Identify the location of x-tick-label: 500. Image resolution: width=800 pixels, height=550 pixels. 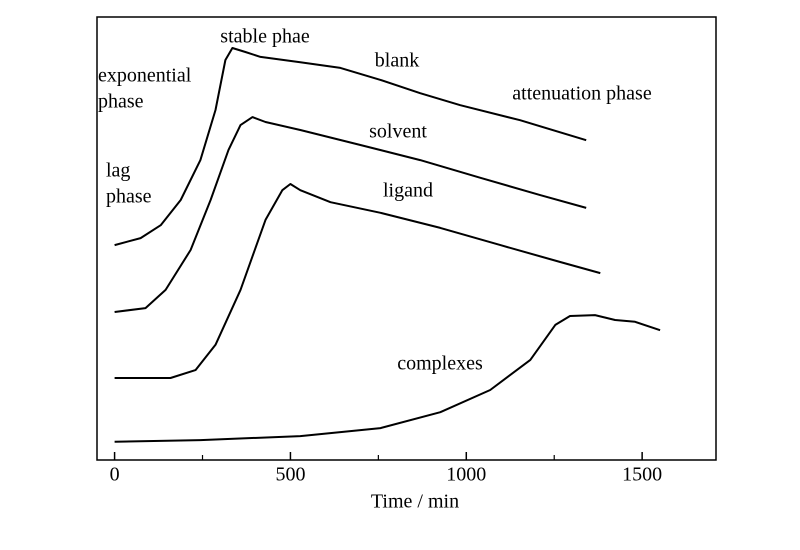
(290, 475).